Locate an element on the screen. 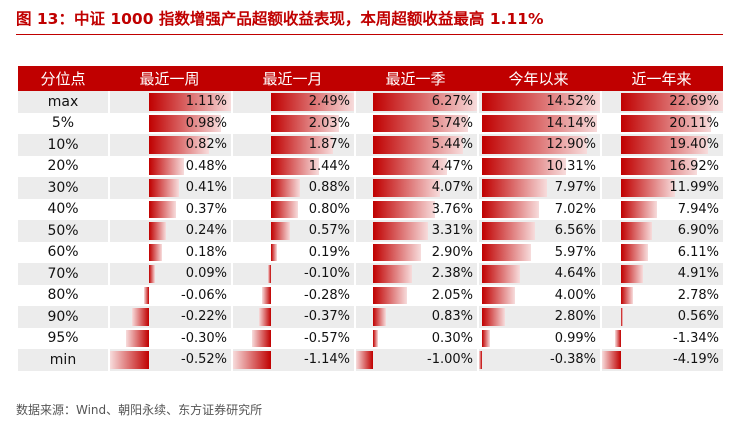 The width and height of the screenshot is (739, 425). value-cell: 19.40% is located at coordinates (661, 145).